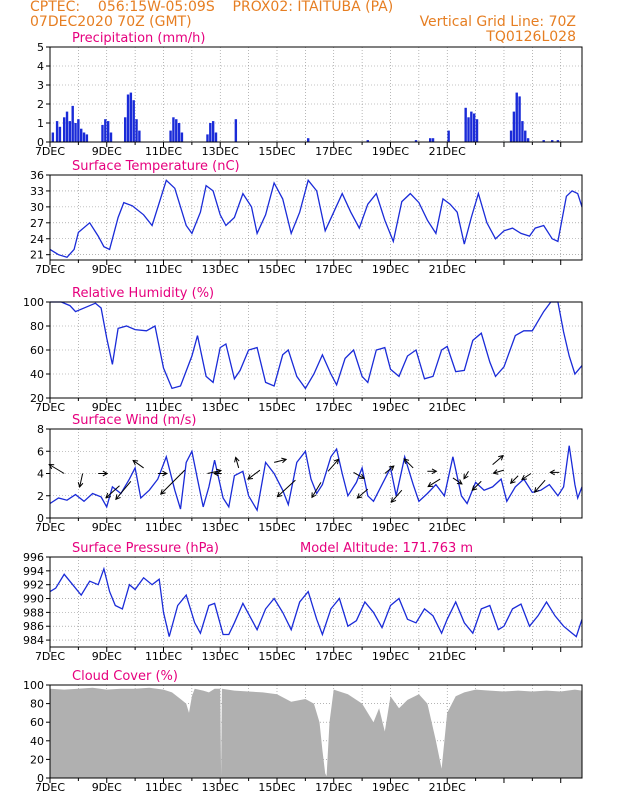  What do you see at coordinates (40, 85) in the screenshot?
I see `y-tick-label: 3` at bounding box center [40, 85].